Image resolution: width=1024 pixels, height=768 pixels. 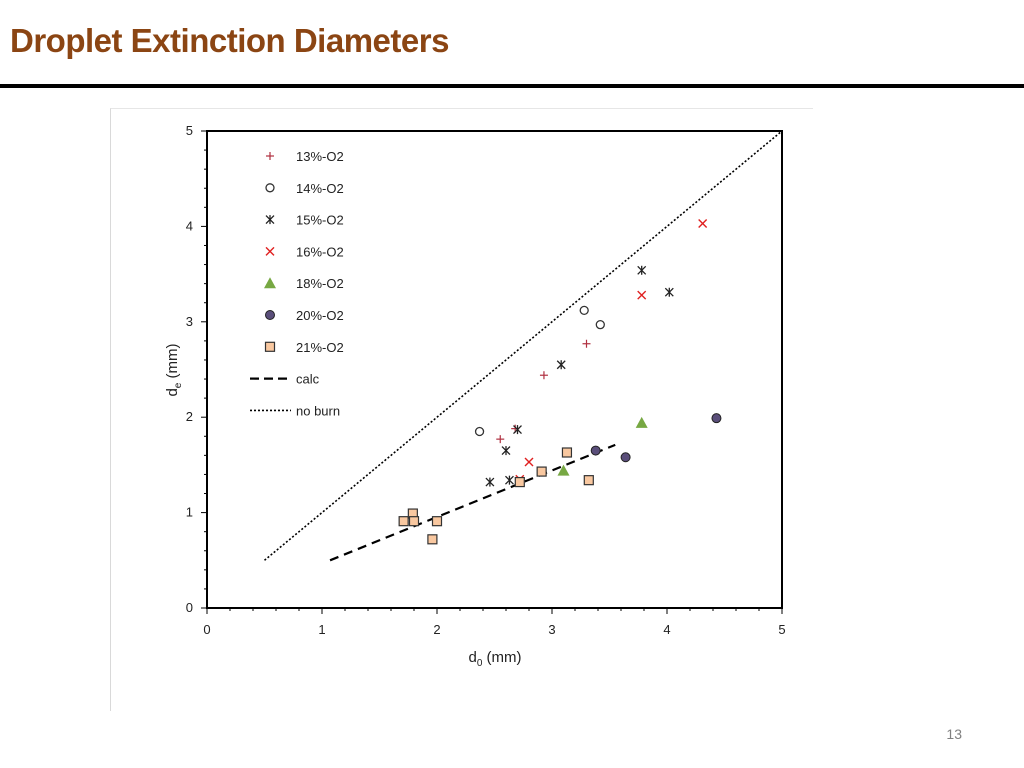 What do you see at coordinates (189, 369) in the screenshot?
I see `y-tick-labels: 0 1 2 3 4 5` at bounding box center [189, 369].